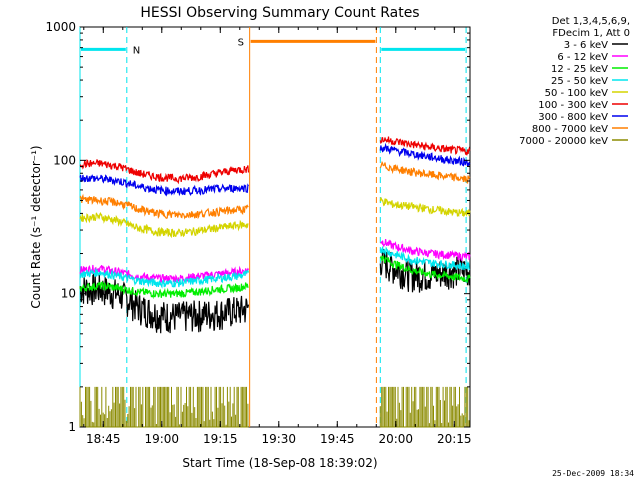  What do you see at coordinates (220, 439) in the screenshot?
I see `x-tick-label-2: 19:15` at bounding box center [220, 439].